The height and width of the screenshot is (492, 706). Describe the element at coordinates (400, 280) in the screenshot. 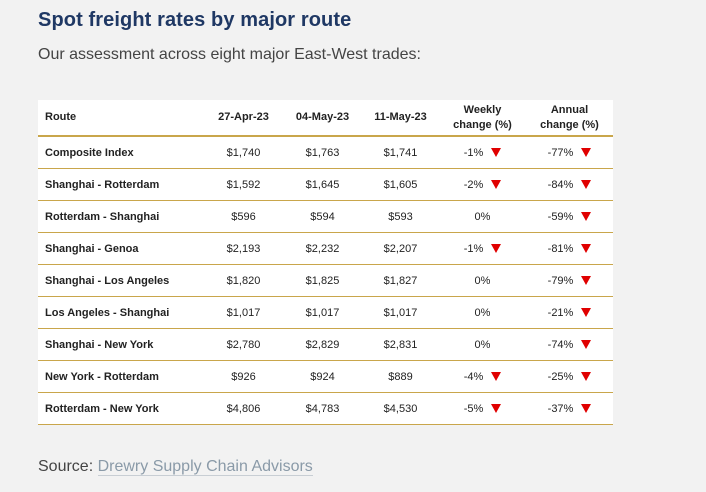

I see `cell-date-3: $1,827` at that location.